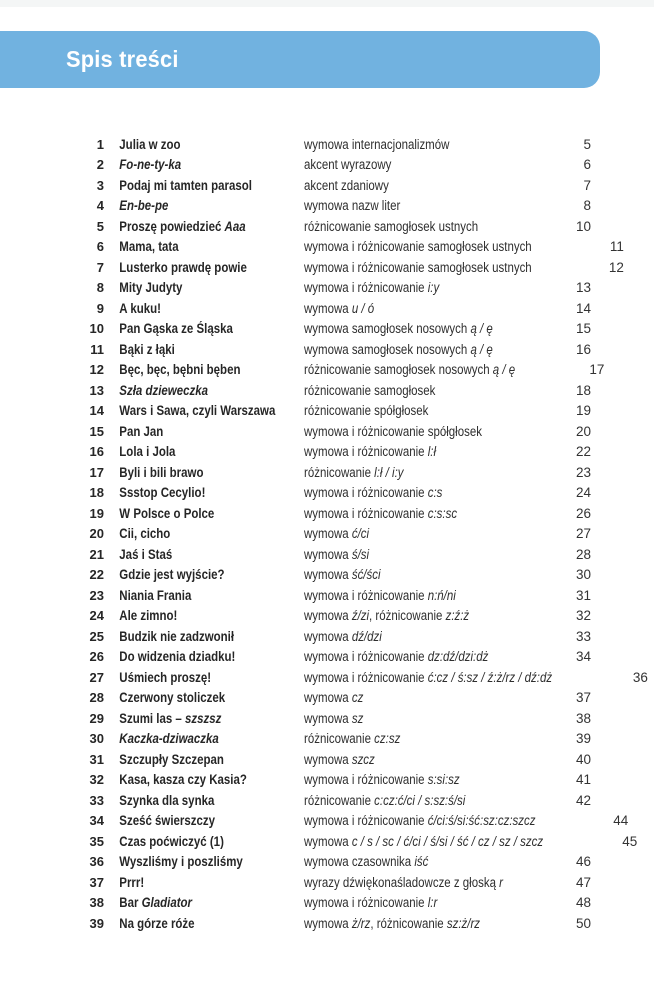  Describe the element at coordinates (583, 493) in the screenshot. I see `toc-entry-page: 24` at that location.